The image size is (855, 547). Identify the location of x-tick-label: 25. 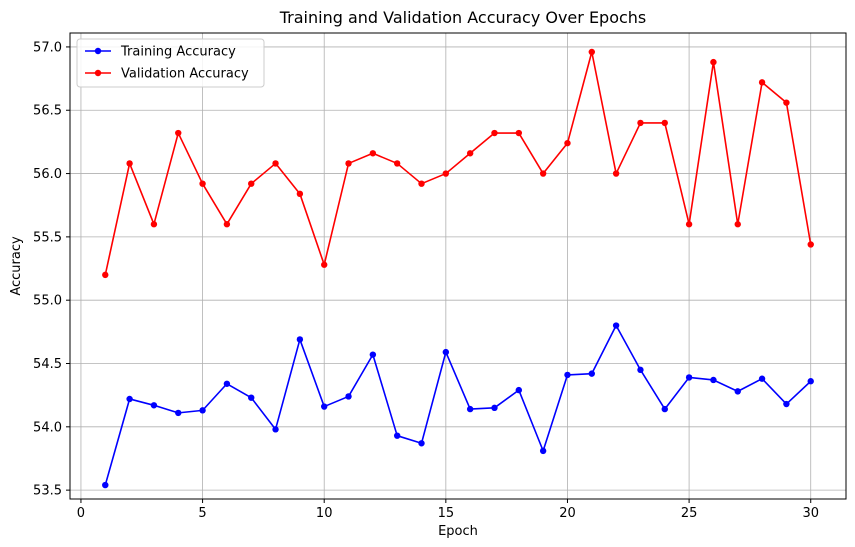
(689, 513).